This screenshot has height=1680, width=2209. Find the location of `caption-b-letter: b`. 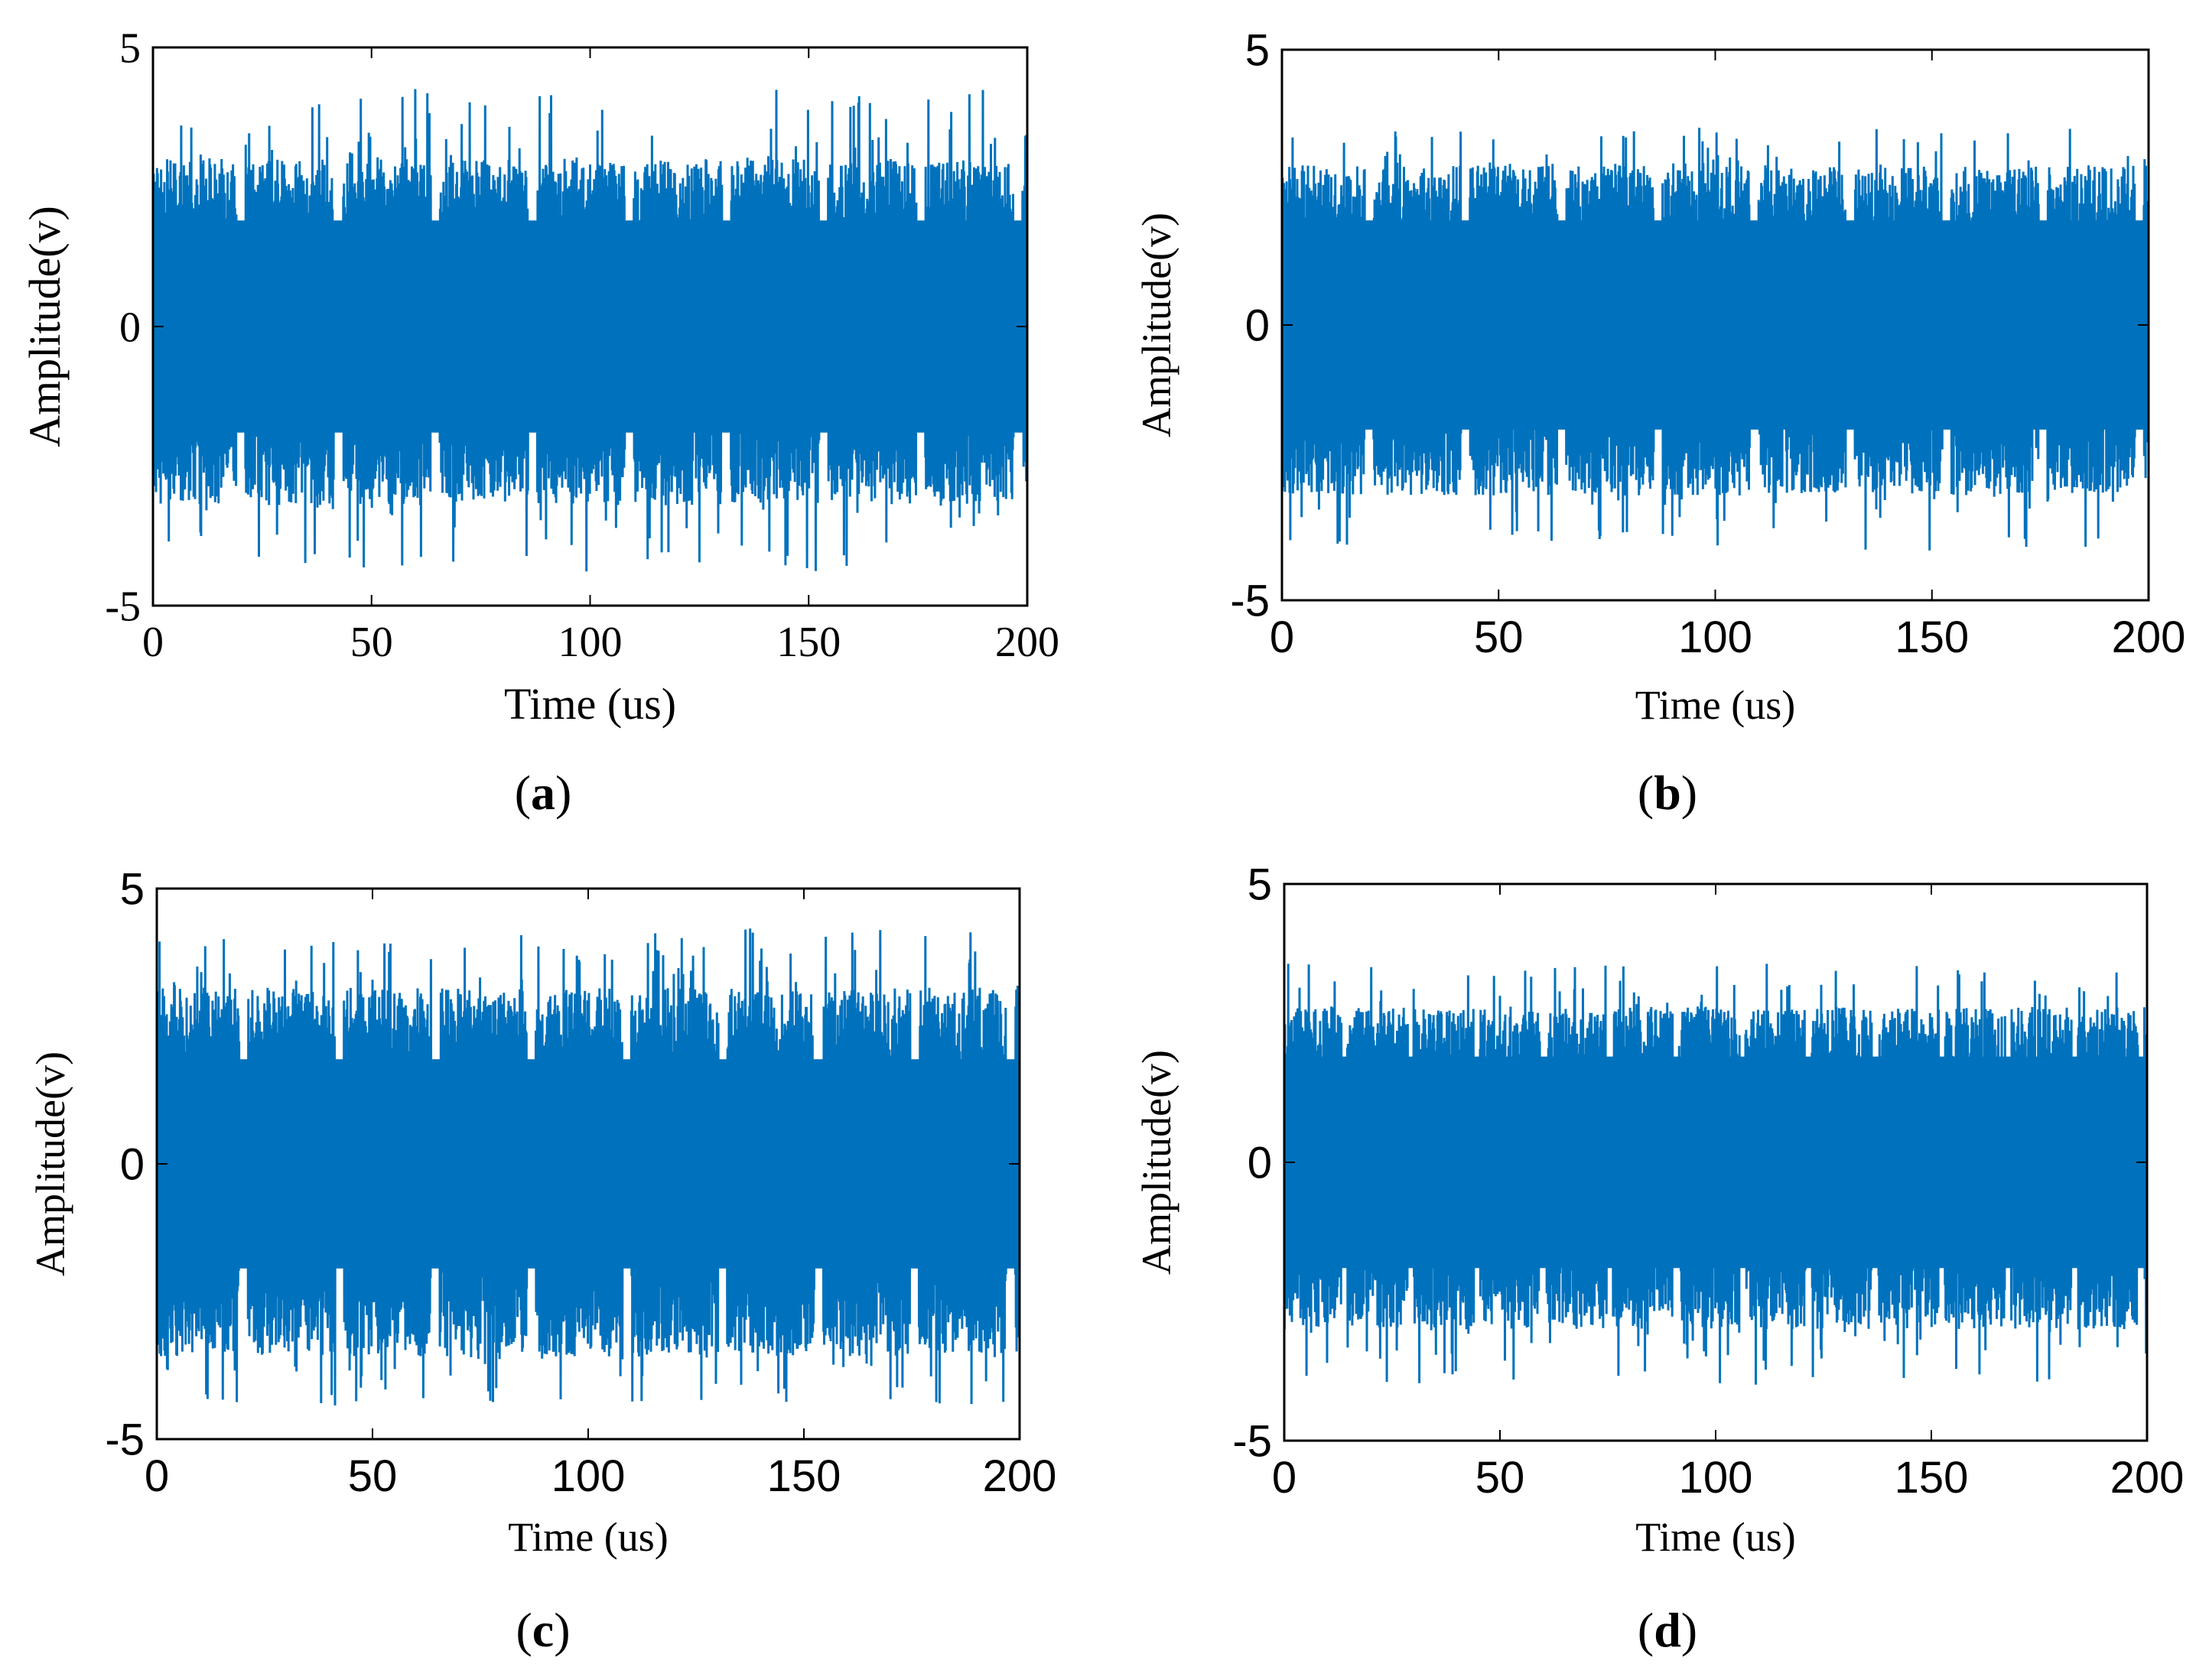

caption-b-letter: b is located at coordinates (1667, 792).